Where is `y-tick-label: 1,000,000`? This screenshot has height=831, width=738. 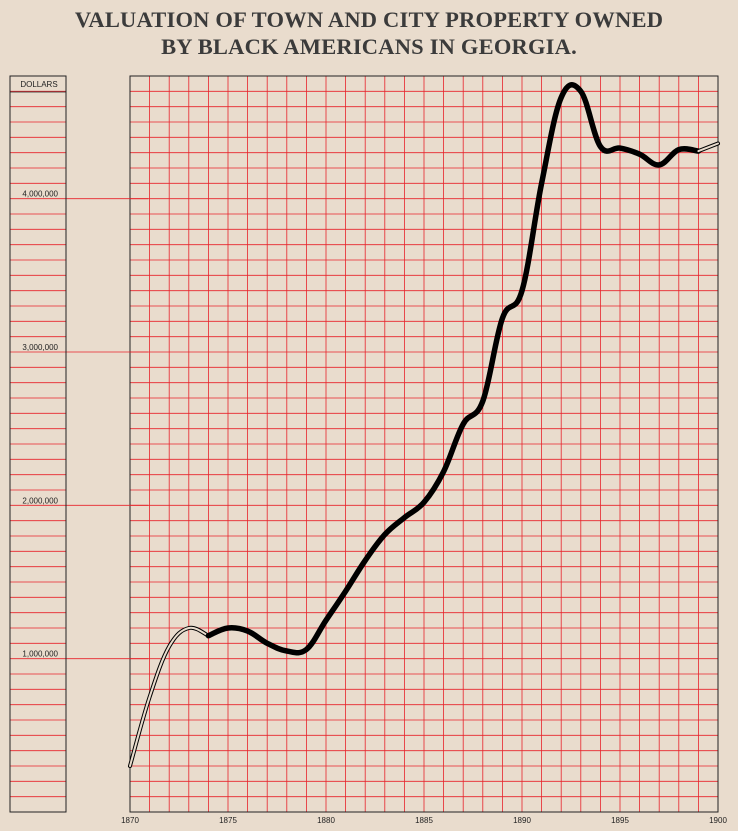 y-tick-label: 1,000,000 is located at coordinates (40, 654).